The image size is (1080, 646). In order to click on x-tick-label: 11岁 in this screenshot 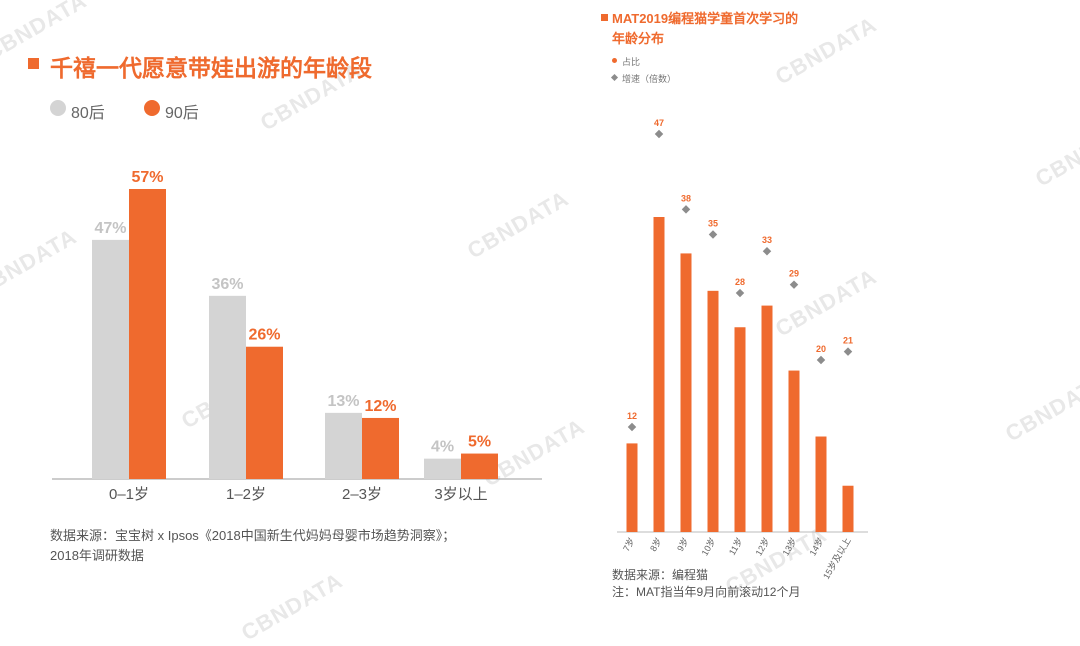, I will do `click(735, 546)`.